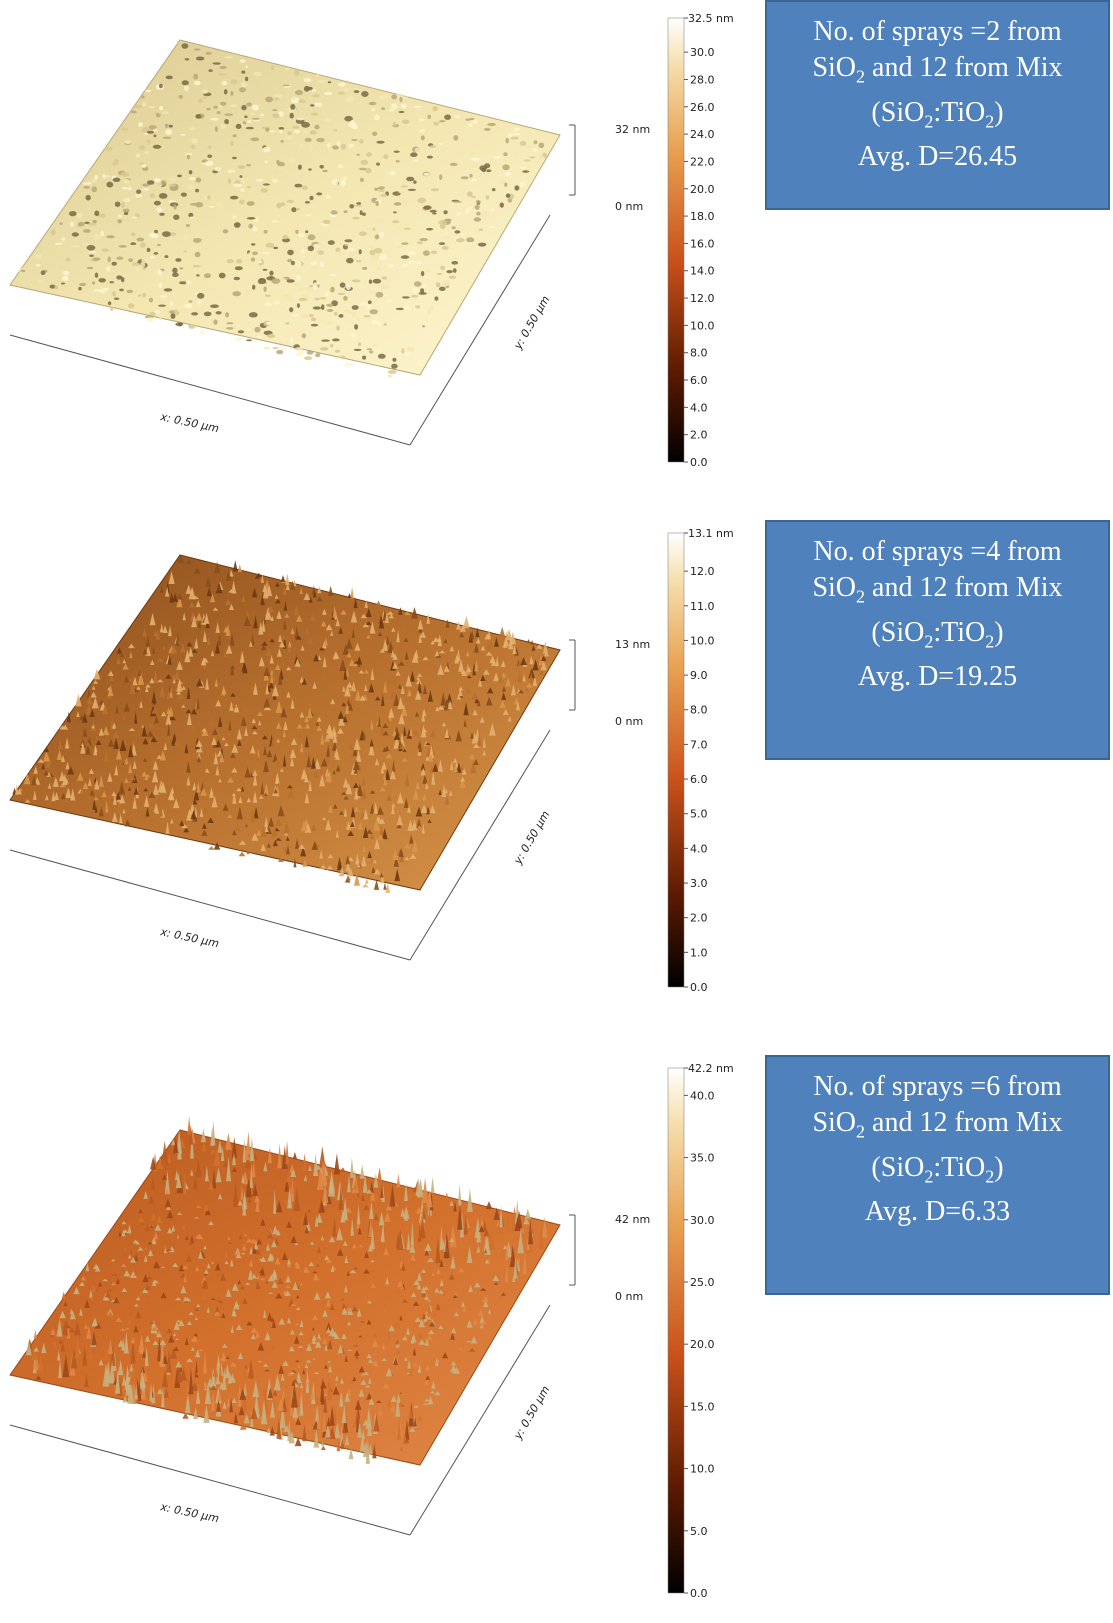  Describe the element at coordinates (702, 216) in the screenshot. I see `colorbar-tick-label: 18.0` at that location.